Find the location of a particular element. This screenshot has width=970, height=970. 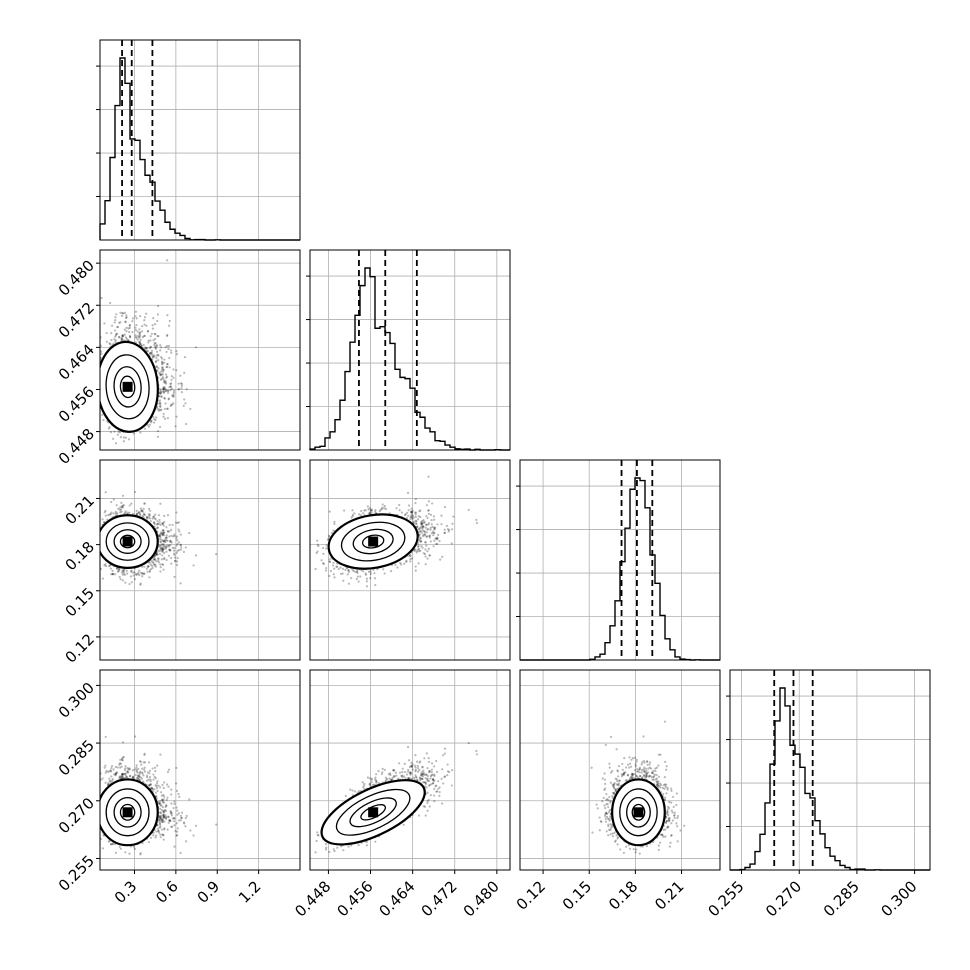

y-tick-label: 0.15 is located at coordinates (80, 602).